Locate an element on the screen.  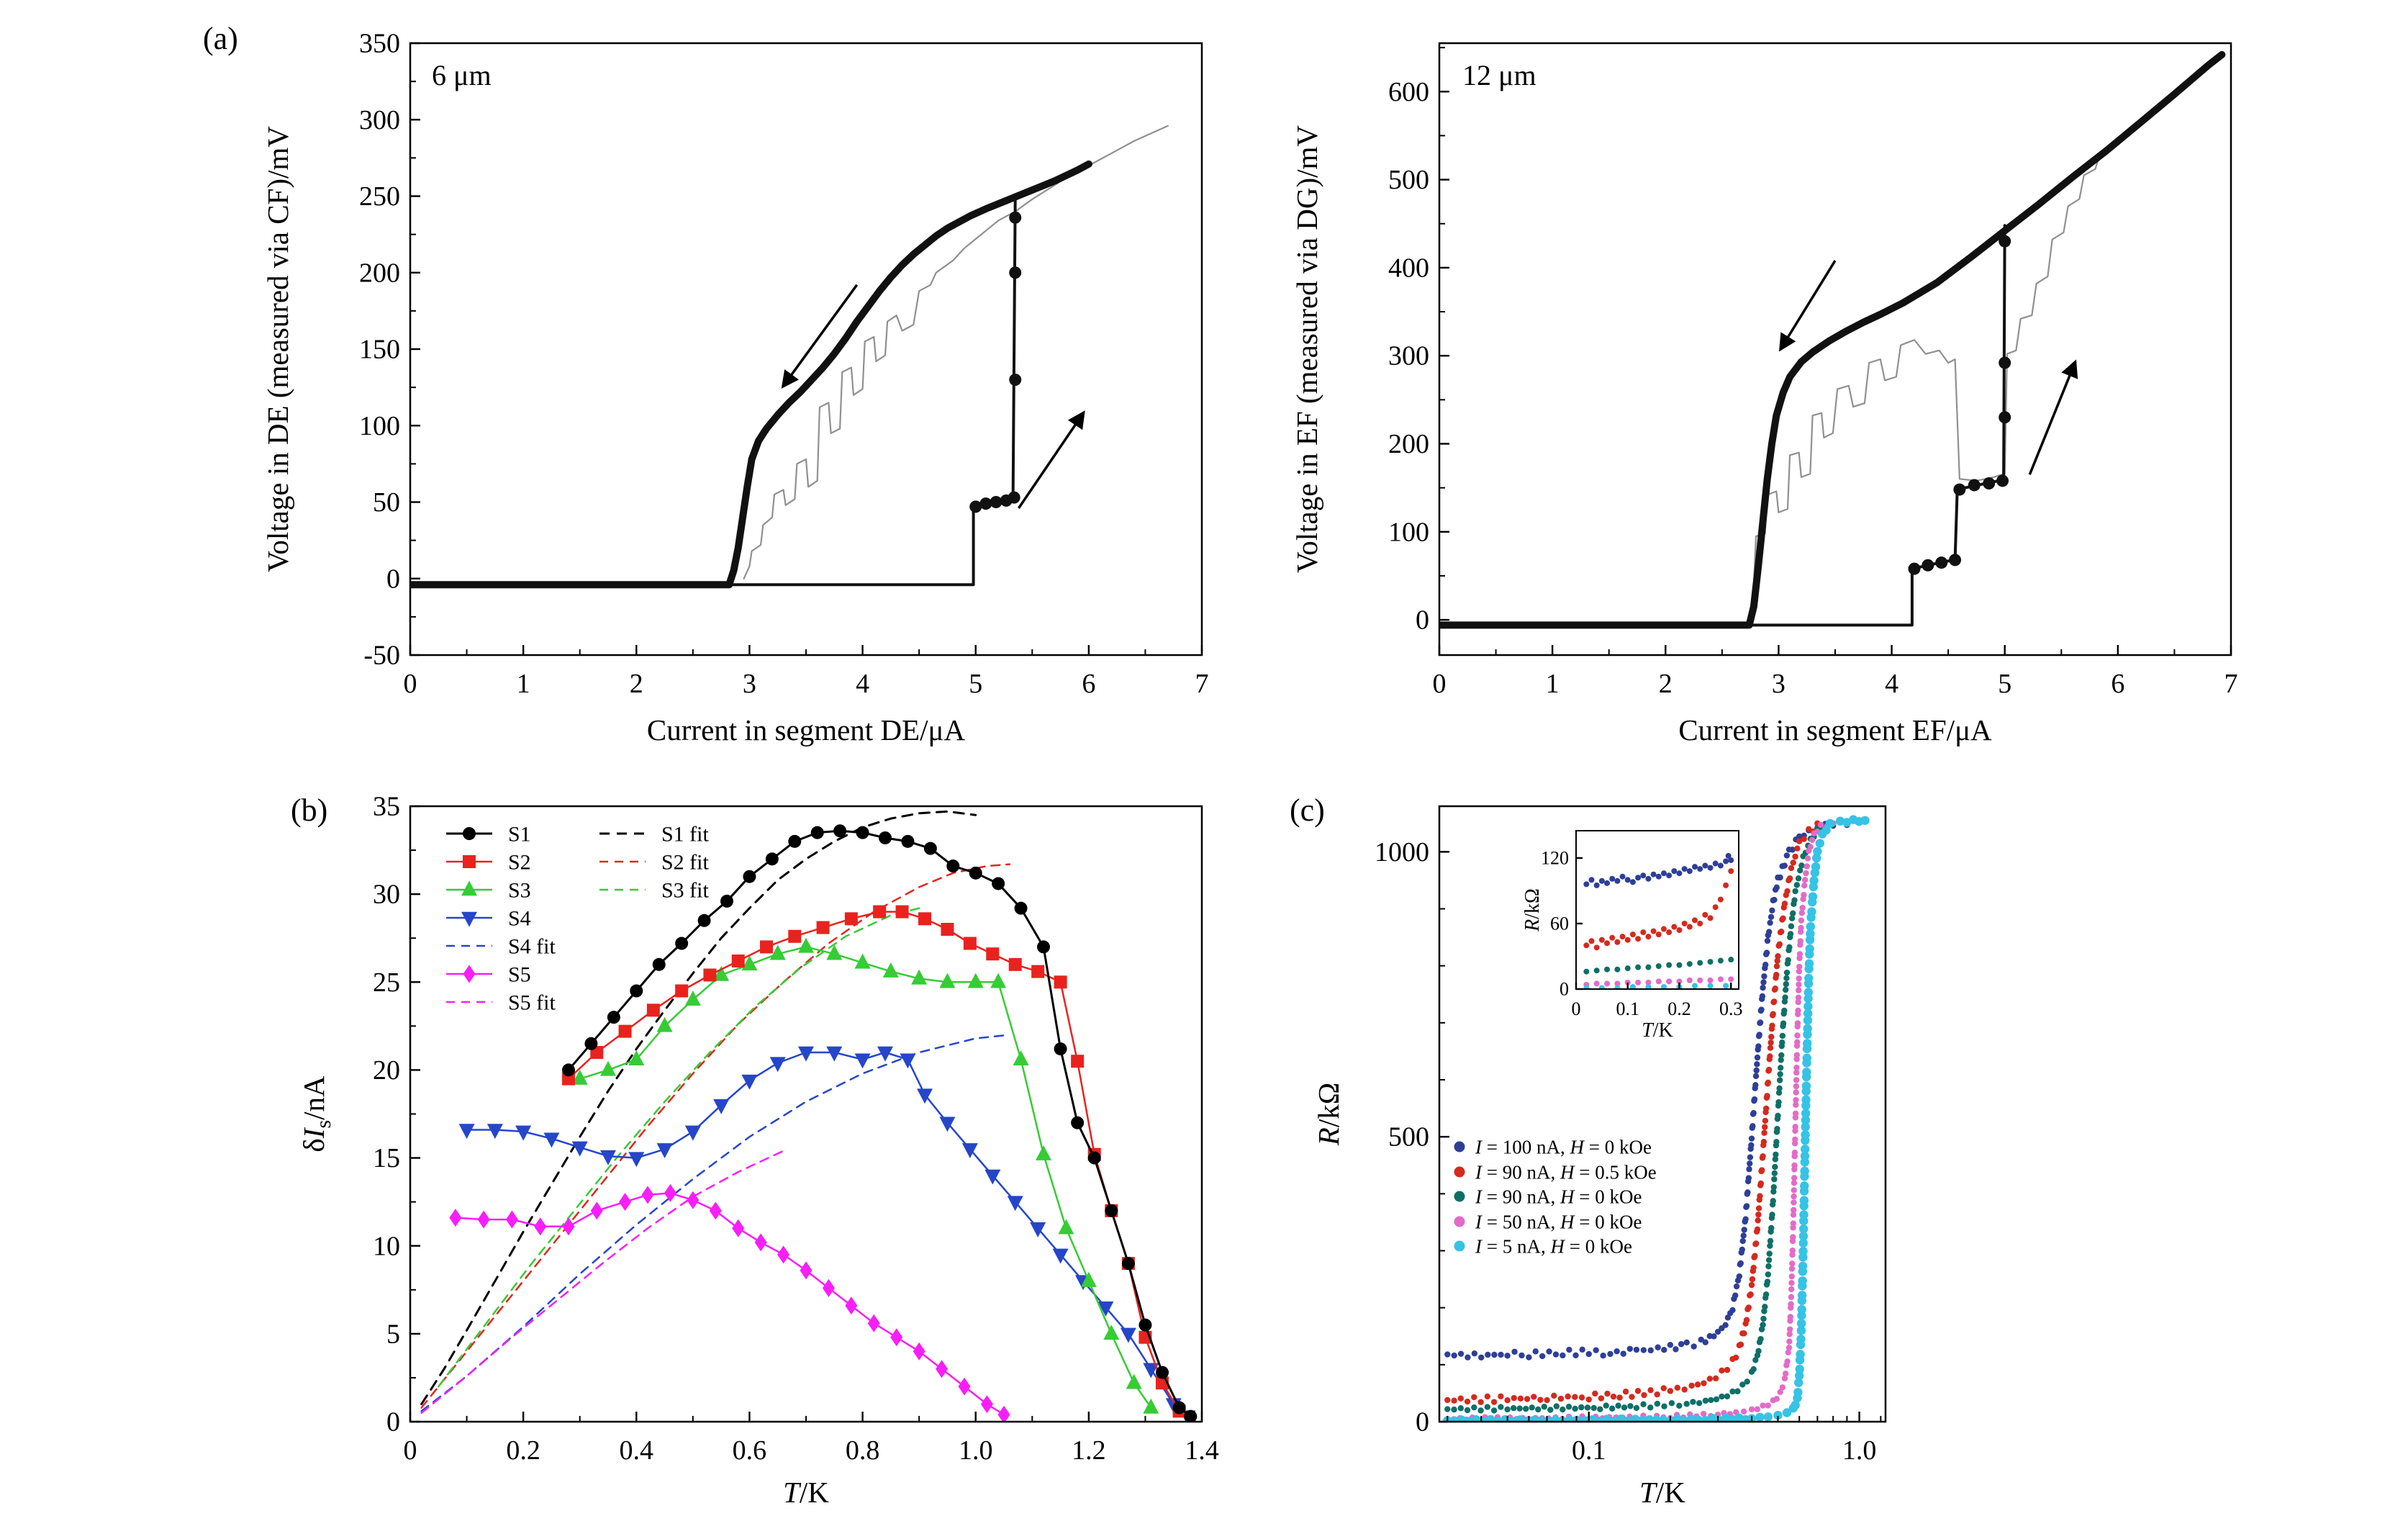
series-inset-I90nA-H0 is located at coordinates (1658, 966).